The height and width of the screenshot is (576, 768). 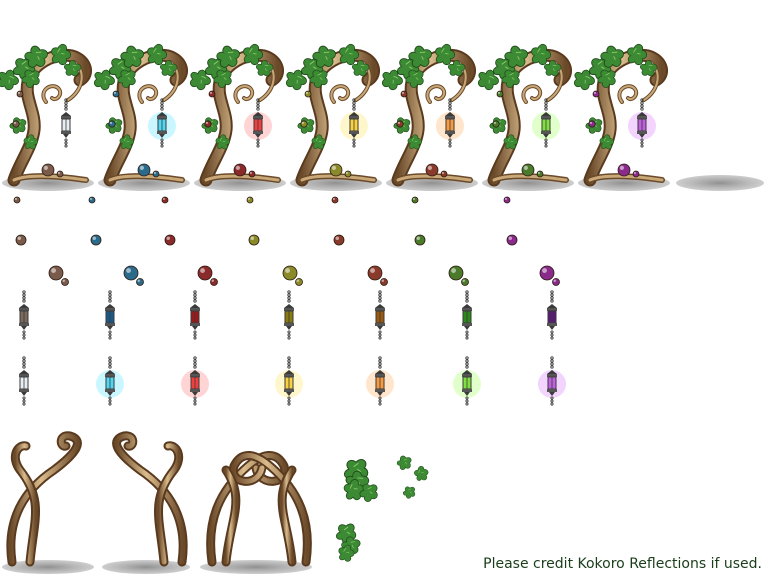 I want to click on leaf-clusters, so click(x=383, y=509).